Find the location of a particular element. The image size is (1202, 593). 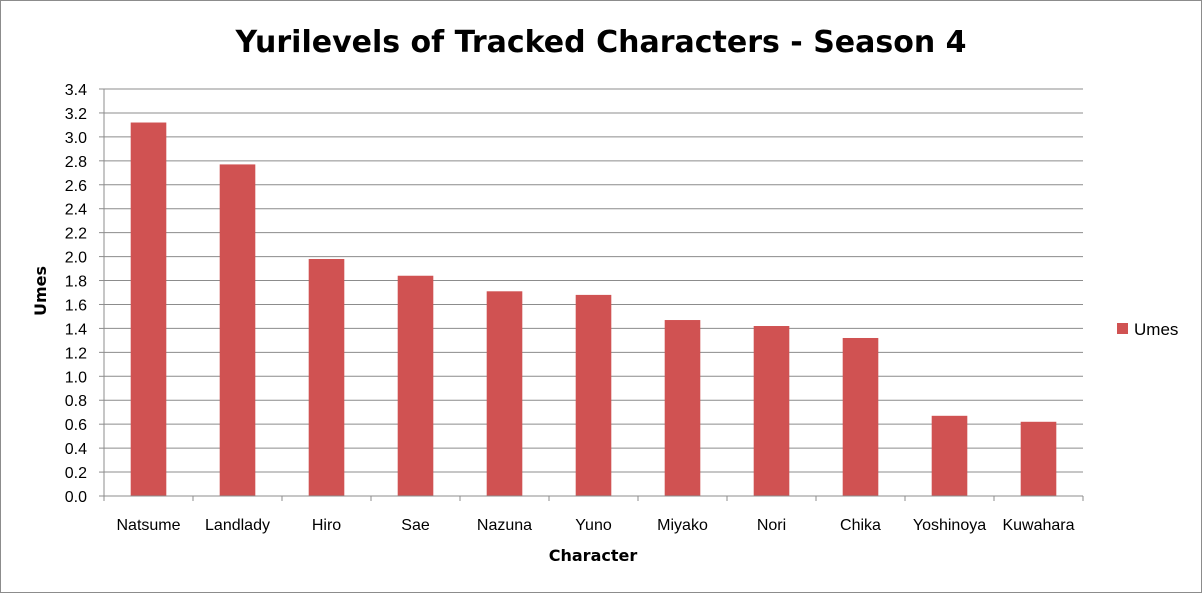

x-tick-label: Natsume is located at coordinates (148, 525).